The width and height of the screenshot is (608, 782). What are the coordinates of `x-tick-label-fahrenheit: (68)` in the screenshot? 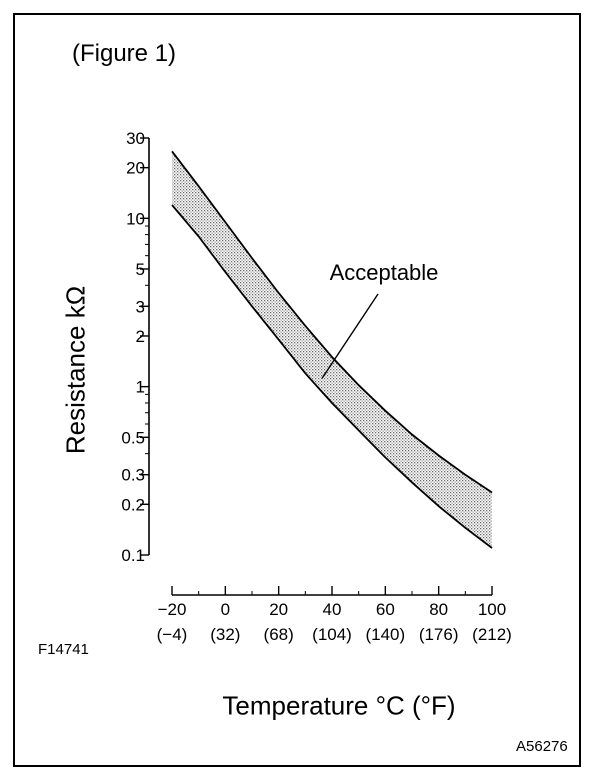 It's located at (279, 634).